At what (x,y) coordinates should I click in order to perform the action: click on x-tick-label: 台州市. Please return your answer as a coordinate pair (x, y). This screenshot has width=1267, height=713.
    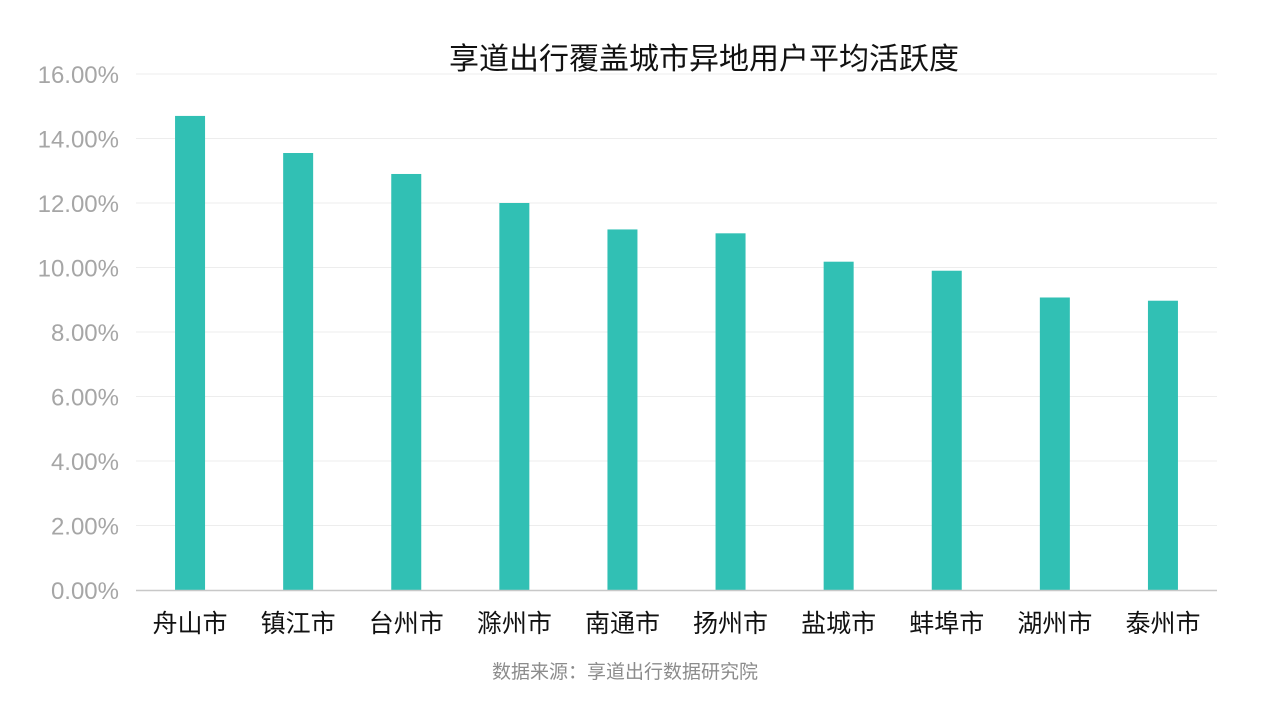
    Looking at the image, I should click on (406, 623).